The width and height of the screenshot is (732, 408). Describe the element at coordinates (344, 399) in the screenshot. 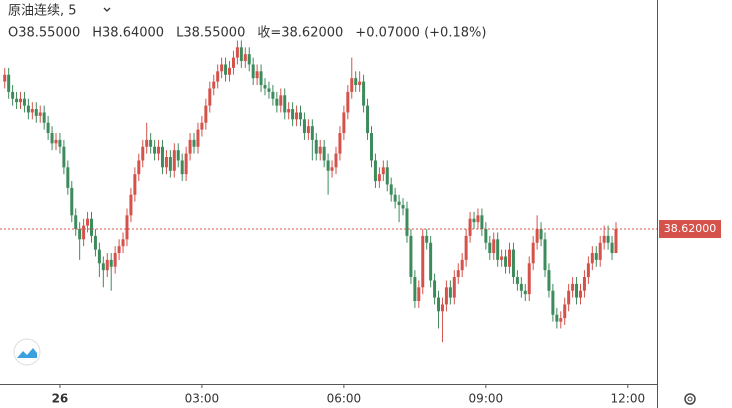

I see `x-tick-label: 06:00` at that location.